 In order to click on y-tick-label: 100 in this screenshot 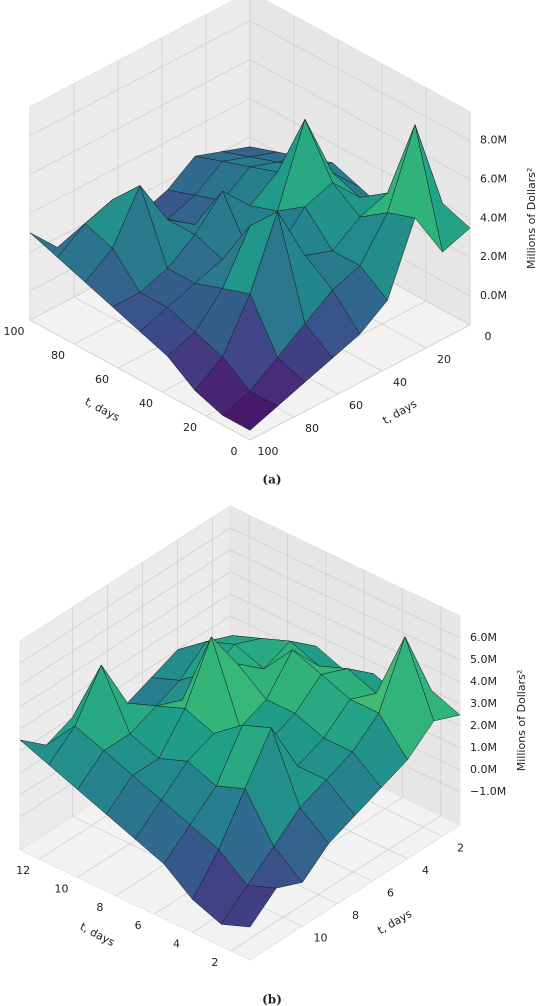, I will do `click(268, 451)`.